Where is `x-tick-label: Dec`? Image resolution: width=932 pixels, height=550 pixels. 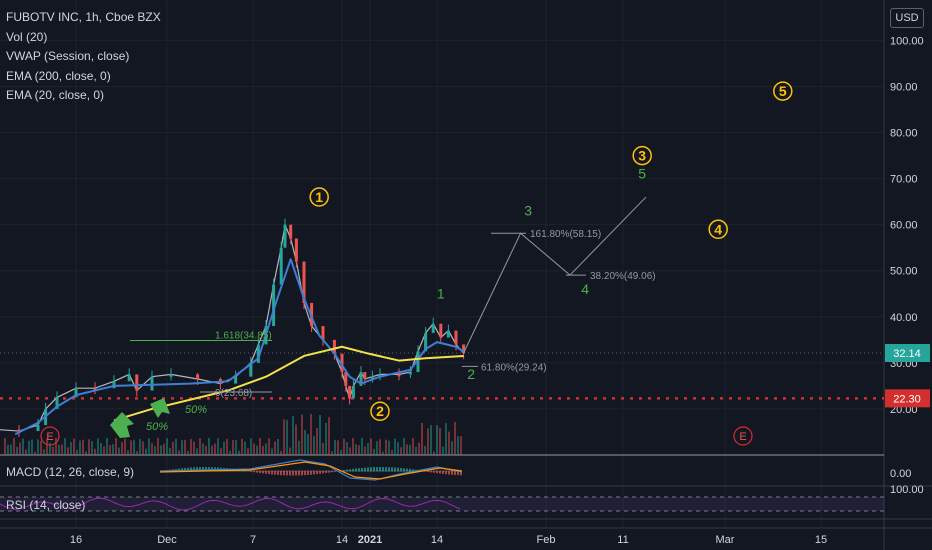 x-tick-label: Dec is located at coordinates (167, 540).